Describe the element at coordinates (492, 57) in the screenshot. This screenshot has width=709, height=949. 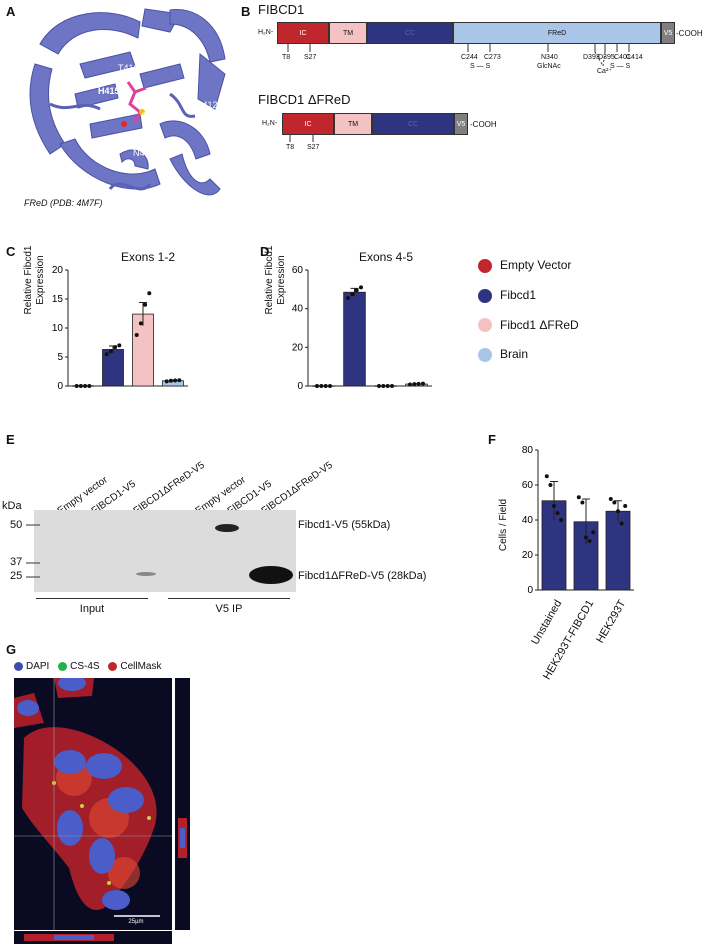
I see `site-label: C273` at that location.